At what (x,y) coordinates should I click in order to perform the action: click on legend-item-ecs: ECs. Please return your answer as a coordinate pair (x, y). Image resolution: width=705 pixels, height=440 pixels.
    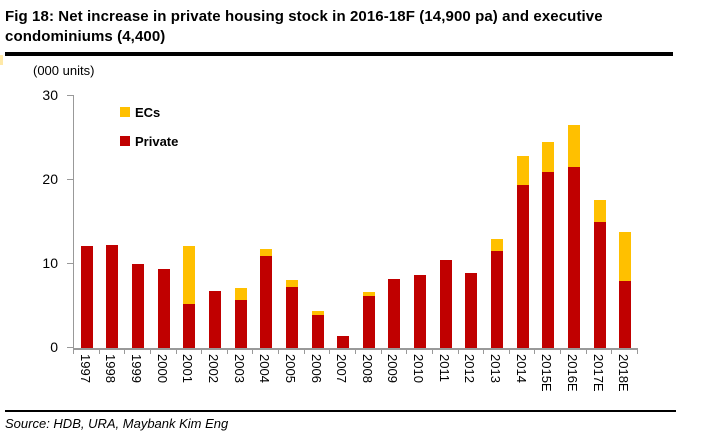
    Looking at the image, I should click on (149, 112).